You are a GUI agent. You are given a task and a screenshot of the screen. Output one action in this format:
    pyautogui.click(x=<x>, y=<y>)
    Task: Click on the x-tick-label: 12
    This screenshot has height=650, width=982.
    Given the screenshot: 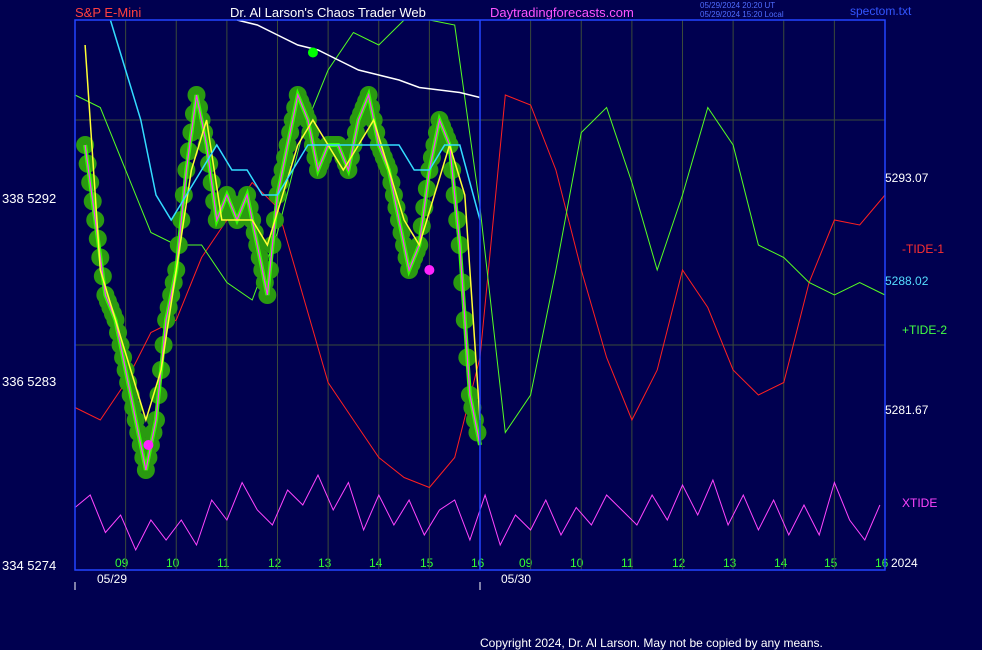 What is the action you would take?
    pyautogui.click(x=275, y=563)
    